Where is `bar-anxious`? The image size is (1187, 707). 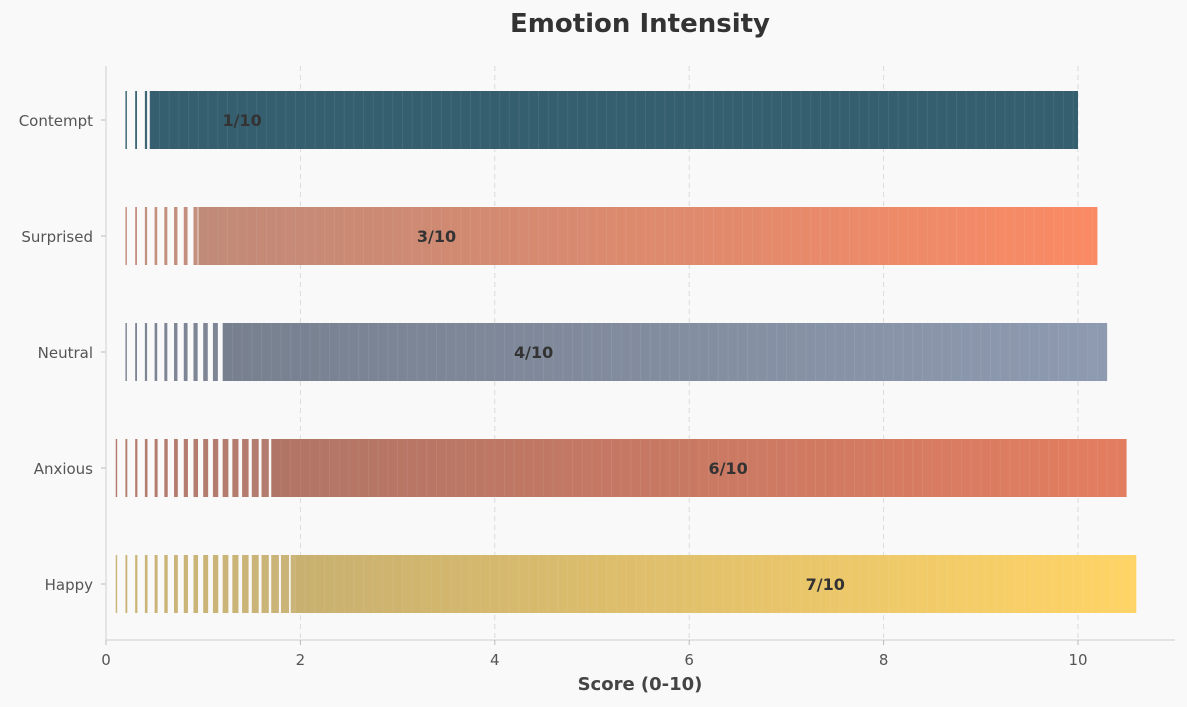
bar-anxious is located at coordinates (621, 468).